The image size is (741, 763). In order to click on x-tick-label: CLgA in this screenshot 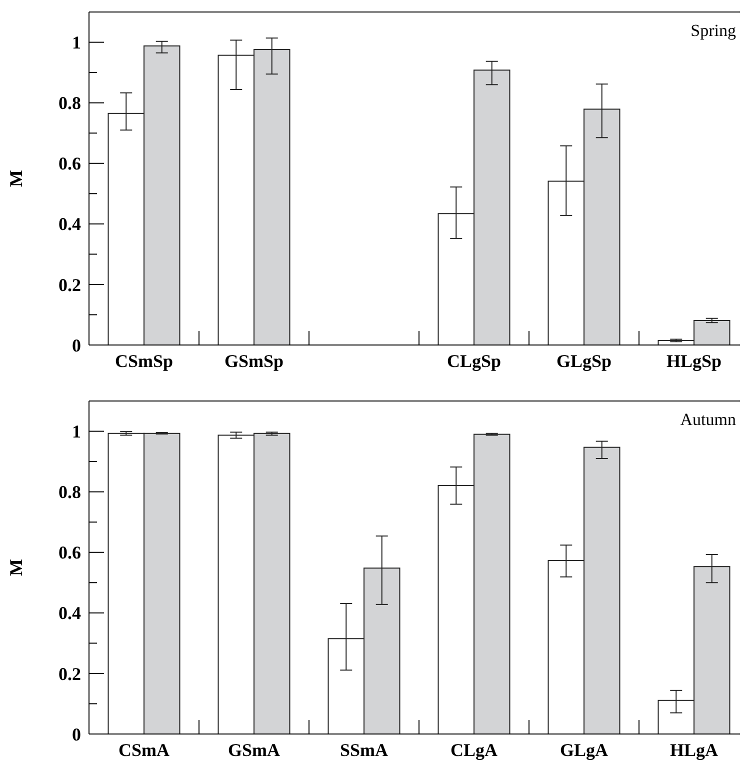, I will do `click(474, 750)`.